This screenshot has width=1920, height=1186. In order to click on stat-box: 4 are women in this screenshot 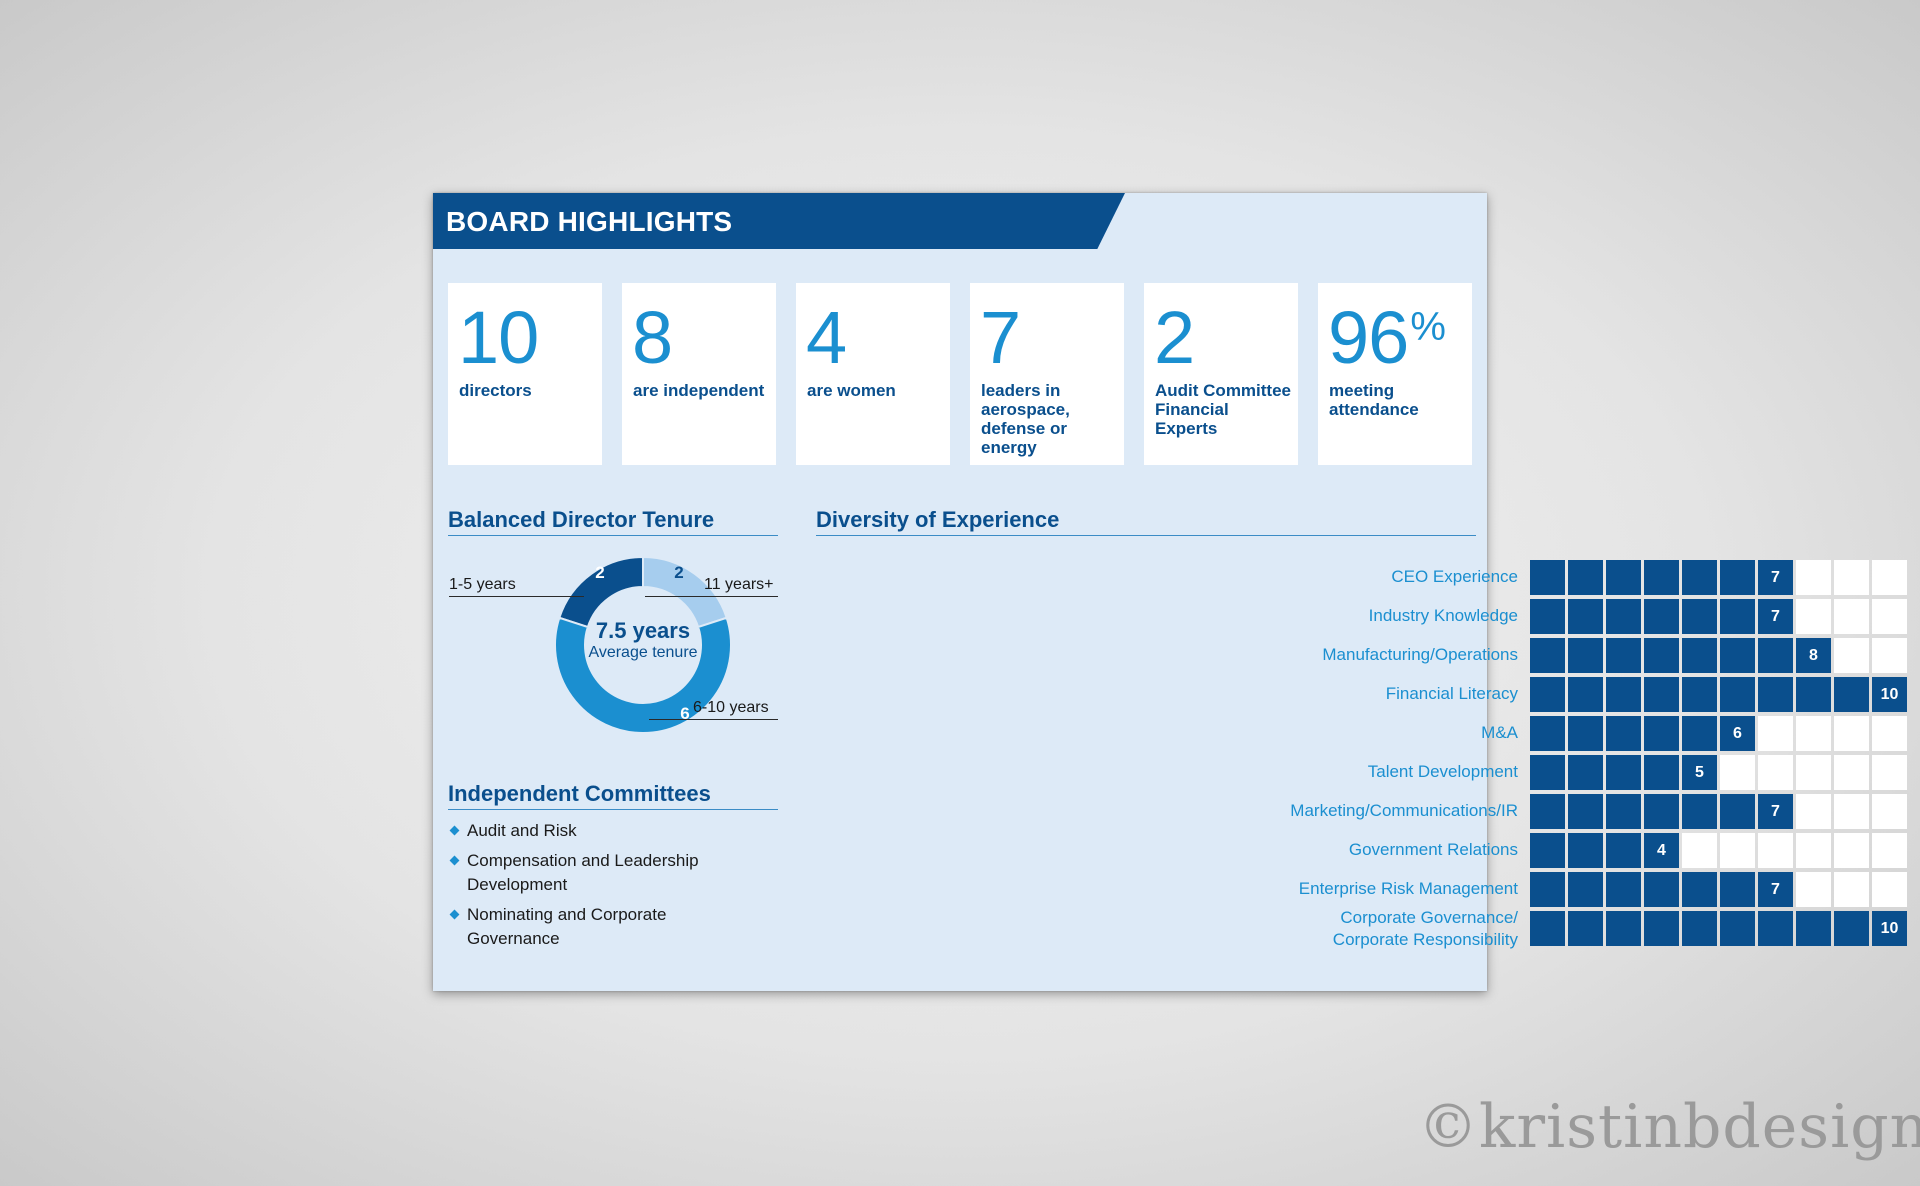, I will do `click(873, 374)`.